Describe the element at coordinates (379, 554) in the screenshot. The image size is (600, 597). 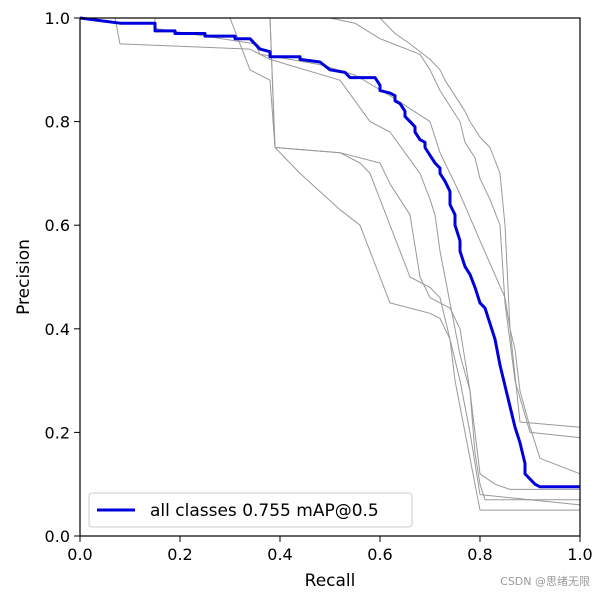
I see `x-tick-label: 0.6` at that location.